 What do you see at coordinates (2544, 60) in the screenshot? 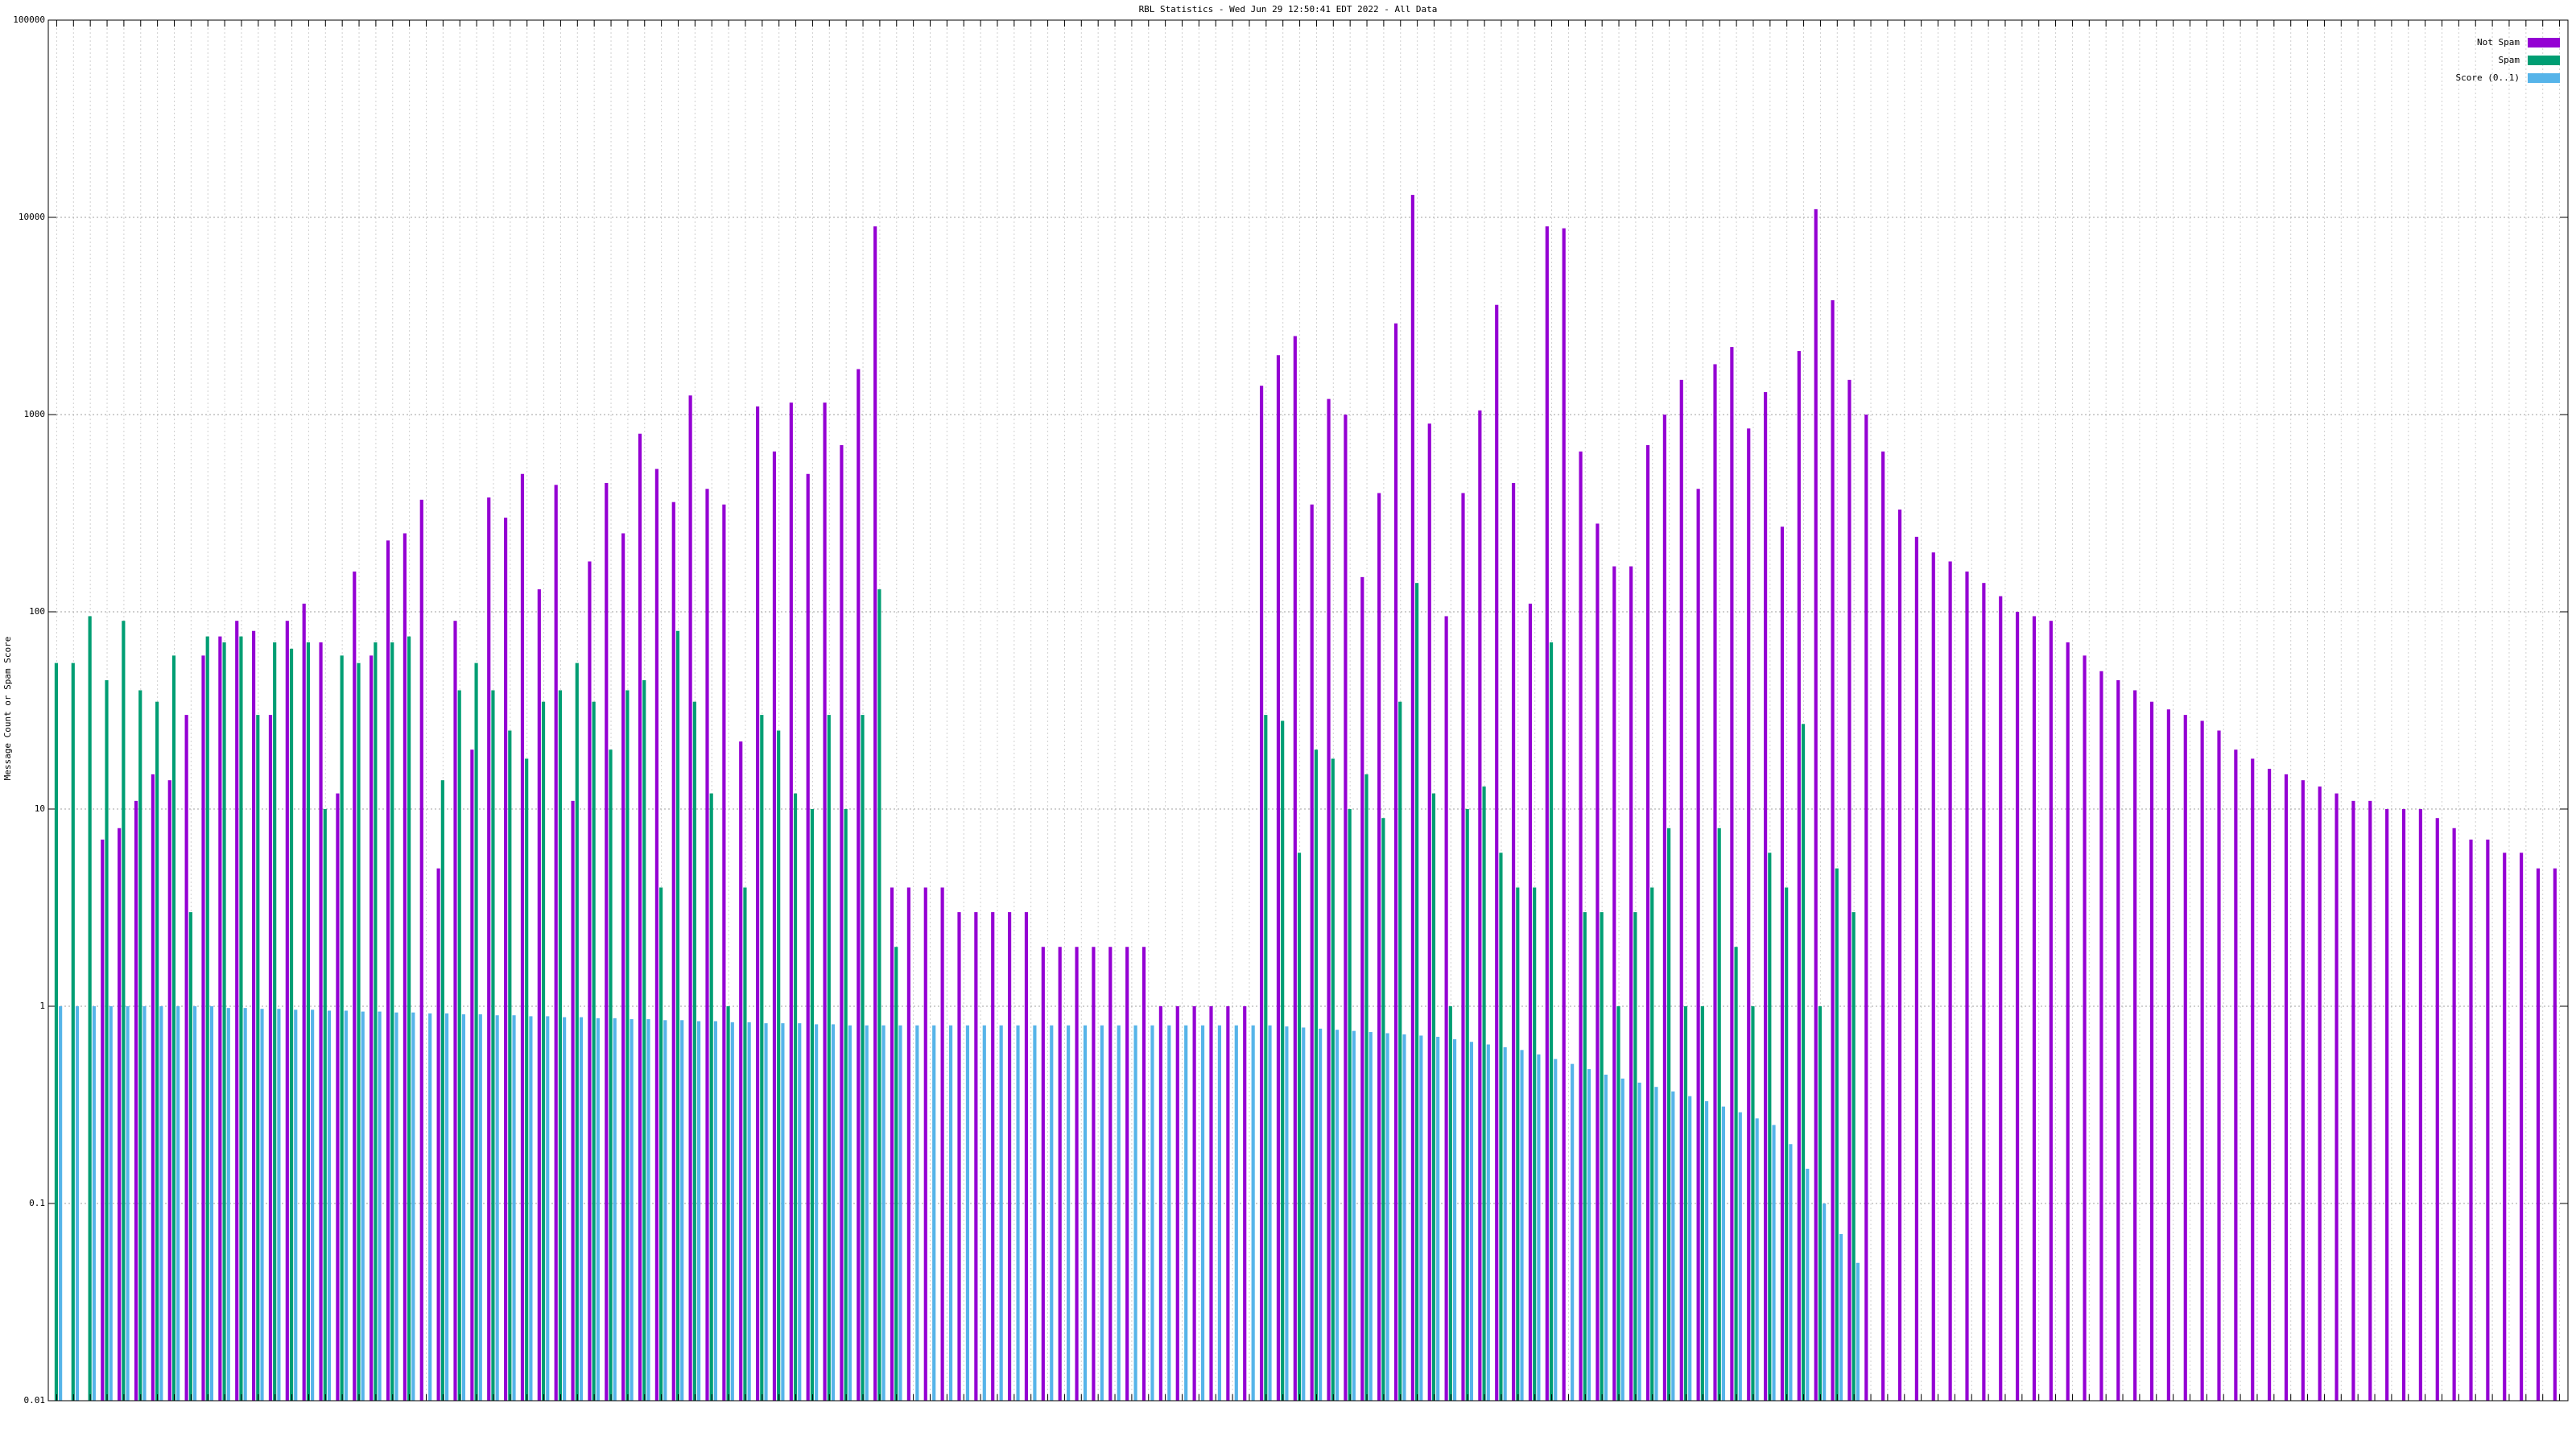
I see `legend-swatch` at bounding box center [2544, 60].